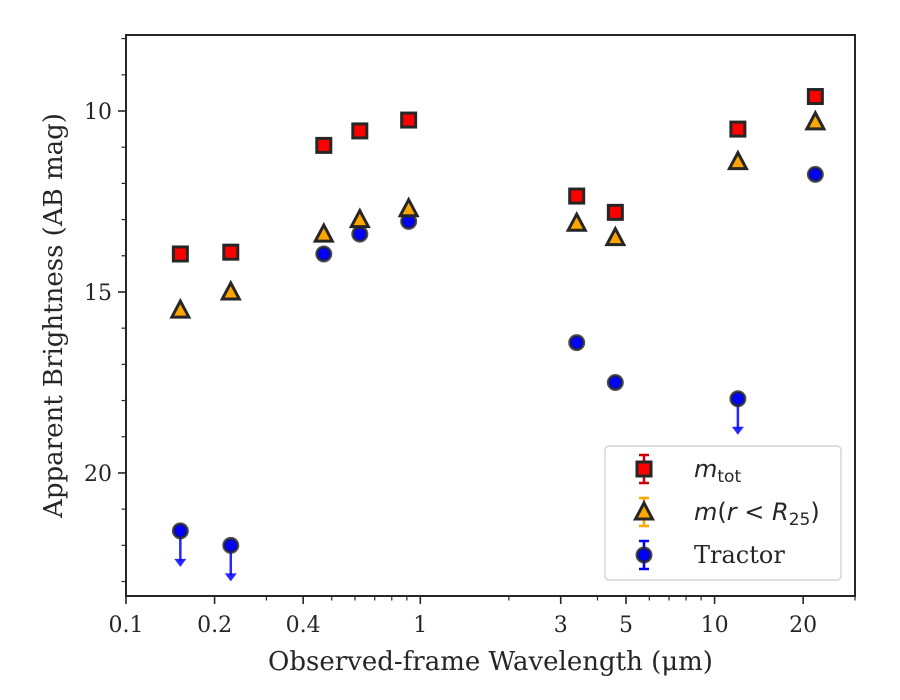 This screenshot has height=700, width=900. Describe the element at coordinates (715, 625) in the screenshot. I see `x-tick-label: 10` at that location.